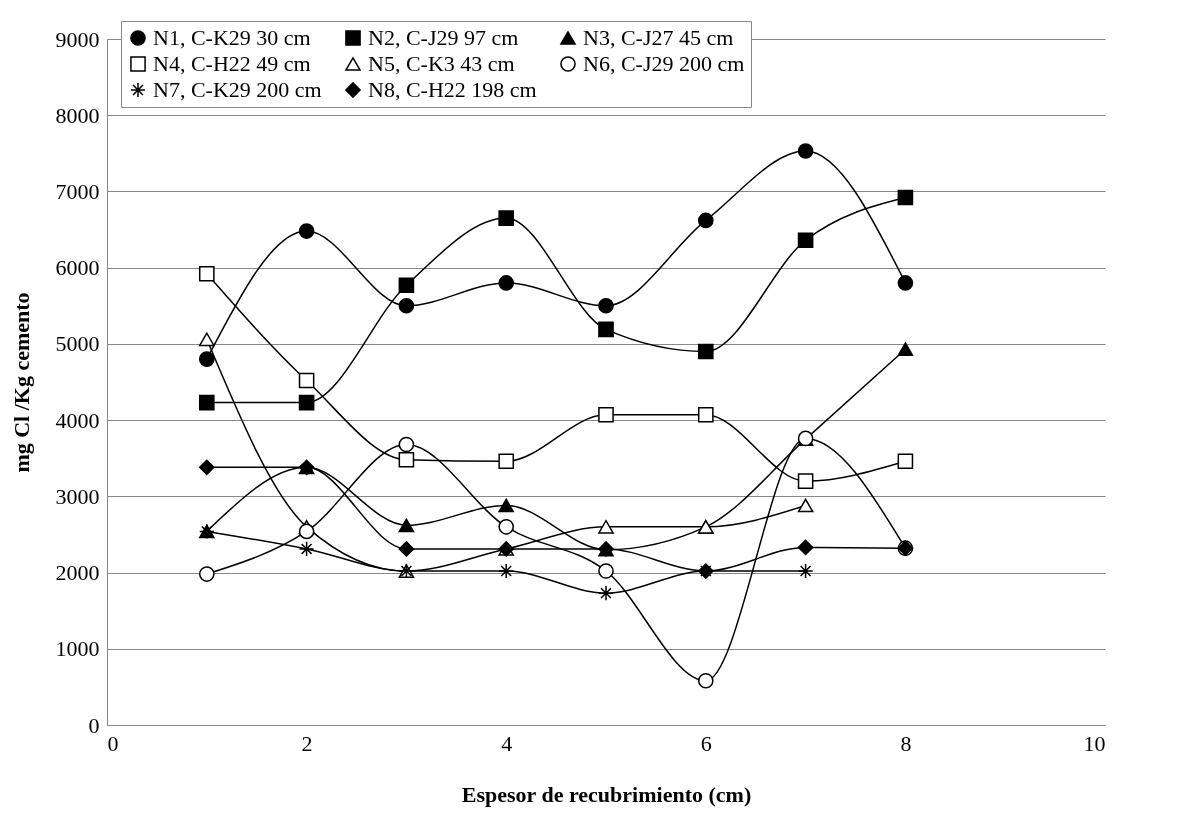  What do you see at coordinates (237, 89) in the screenshot?
I see `legend-label: N7, C-K29 200 cm` at bounding box center [237, 89].